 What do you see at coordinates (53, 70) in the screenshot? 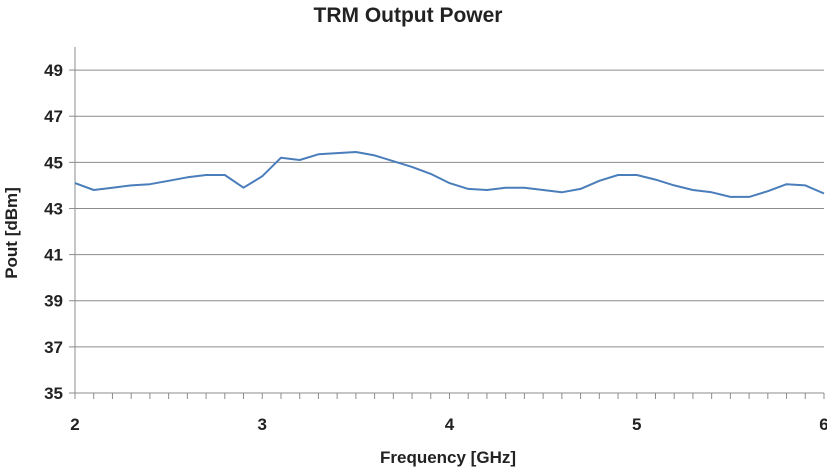
I see `y-tick-label: 49` at bounding box center [53, 70].